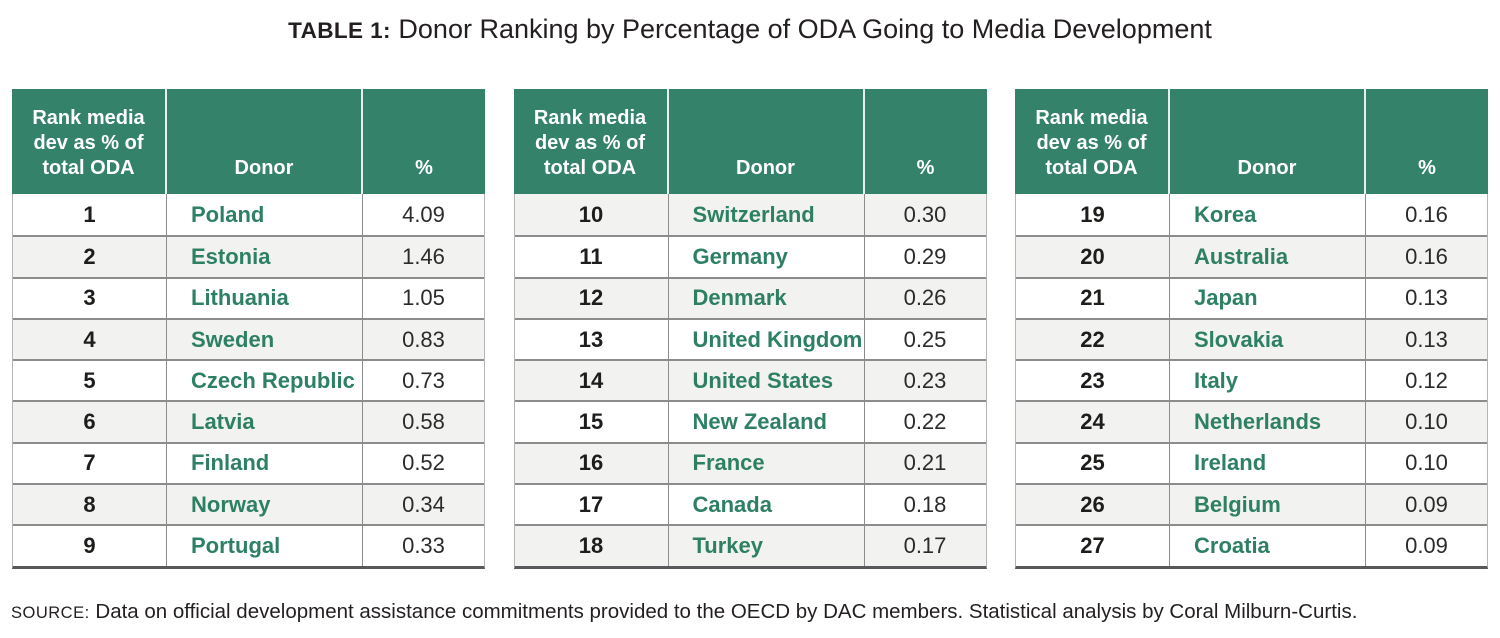 The height and width of the screenshot is (638, 1500). I want to click on table-row: 13 United Kingdom 0.25, so click(750, 338).